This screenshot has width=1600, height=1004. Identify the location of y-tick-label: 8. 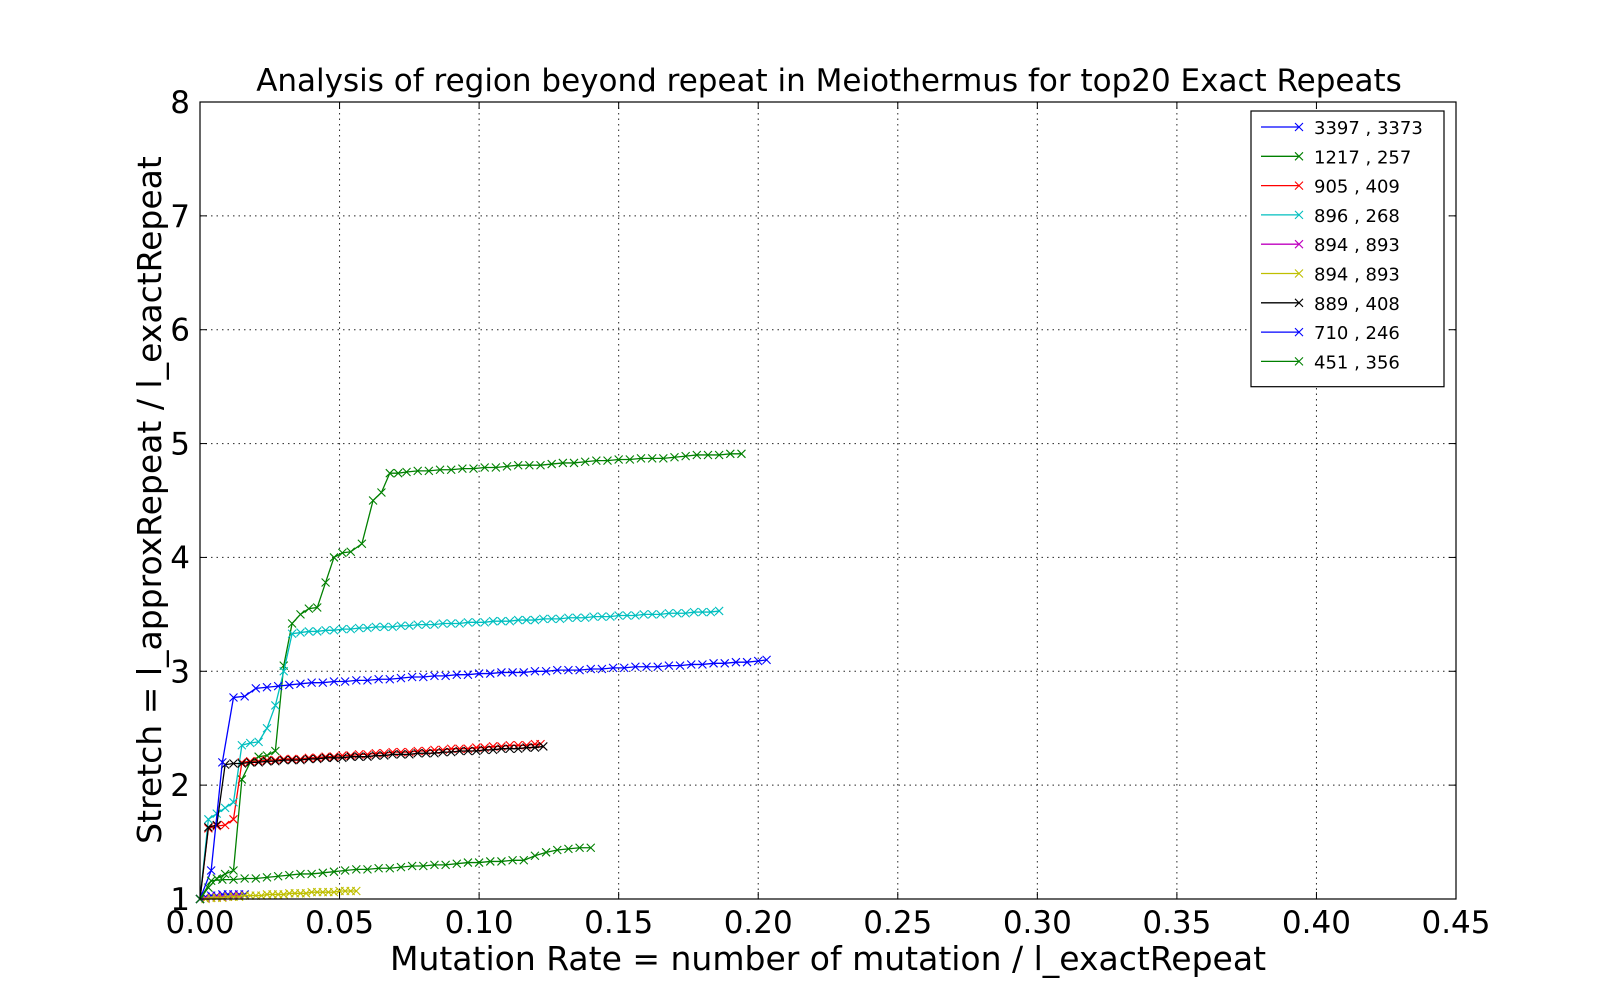
(180, 103).